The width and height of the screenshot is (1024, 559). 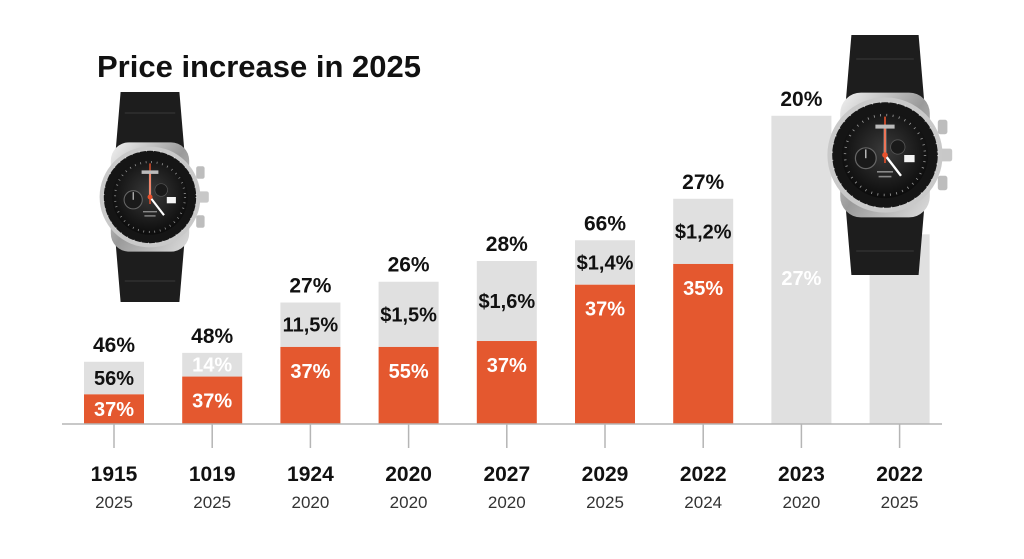 What do you see at coordinates (154, 197) in the screenshot?
I see `watch-image-left` at bounding box center [154, 197].